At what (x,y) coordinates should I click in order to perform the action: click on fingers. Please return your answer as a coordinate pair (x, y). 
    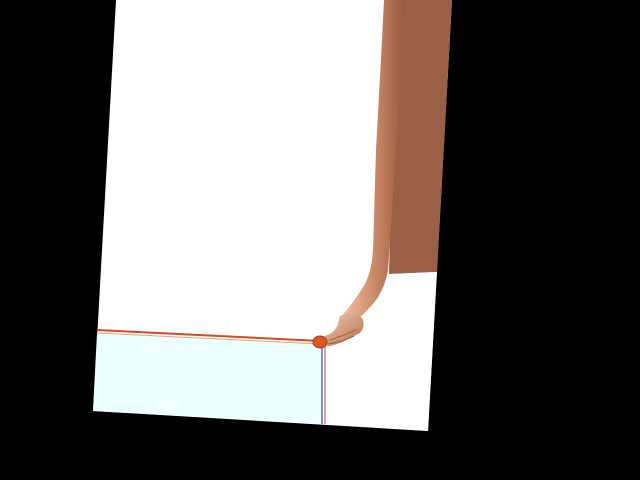
    Looking at the image, I should click on (342, 337).